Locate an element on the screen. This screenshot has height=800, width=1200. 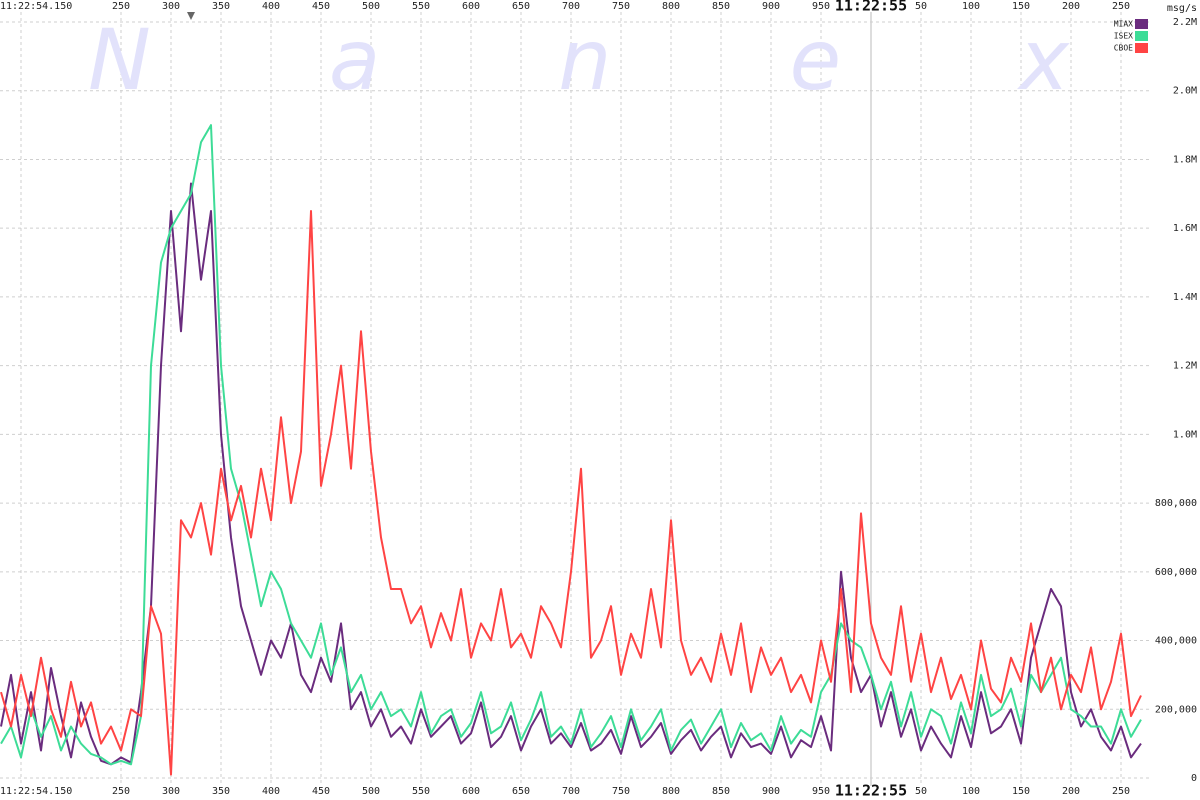
legend-label: ISEX is located at coordinates (1123, 36).